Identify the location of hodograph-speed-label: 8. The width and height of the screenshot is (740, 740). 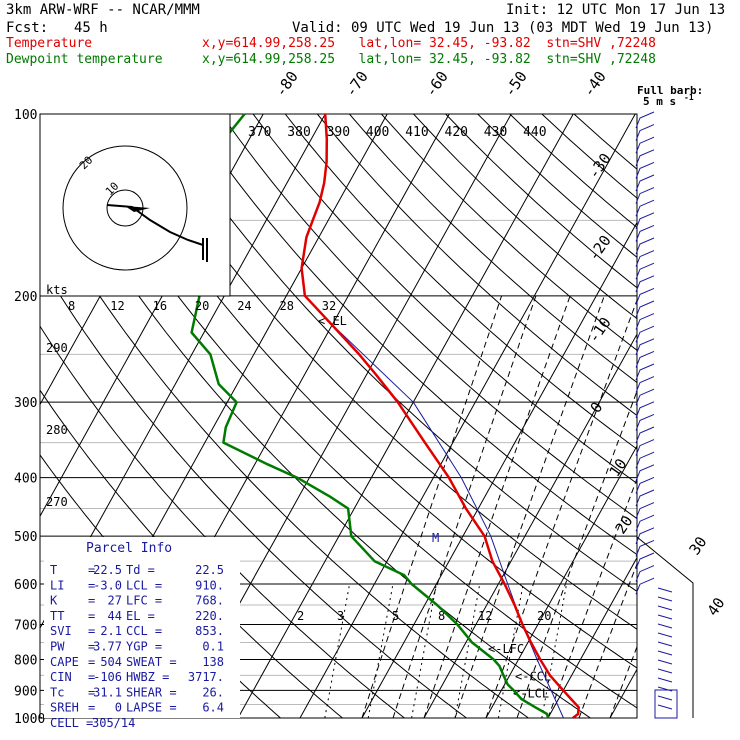
(71, 306).